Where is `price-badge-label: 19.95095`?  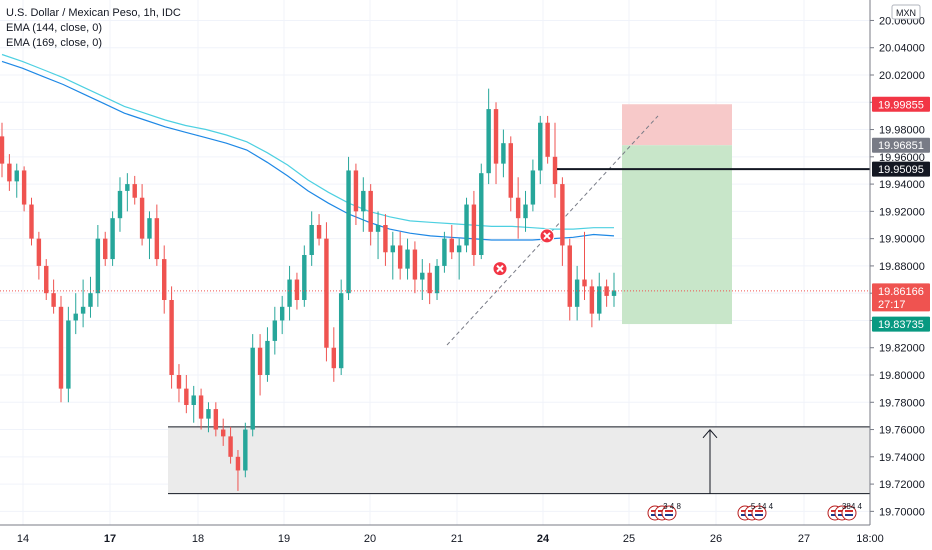
price-badge-label: 19.95095 is located at coordinates (901, 170).